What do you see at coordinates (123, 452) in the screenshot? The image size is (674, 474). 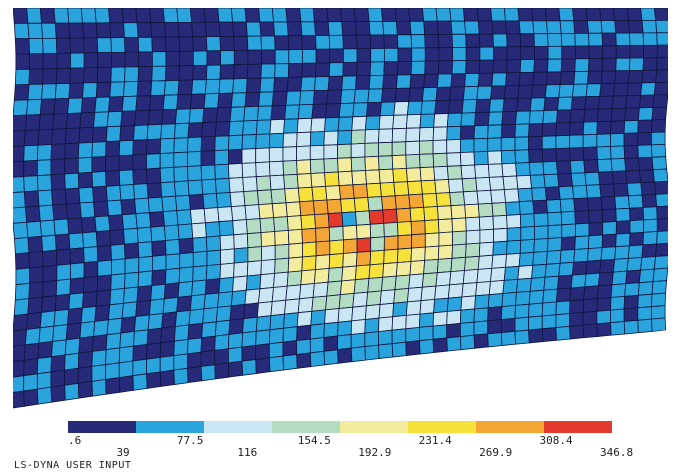 I see `legend-tick-label: 39` at bounding box center [123, 452].